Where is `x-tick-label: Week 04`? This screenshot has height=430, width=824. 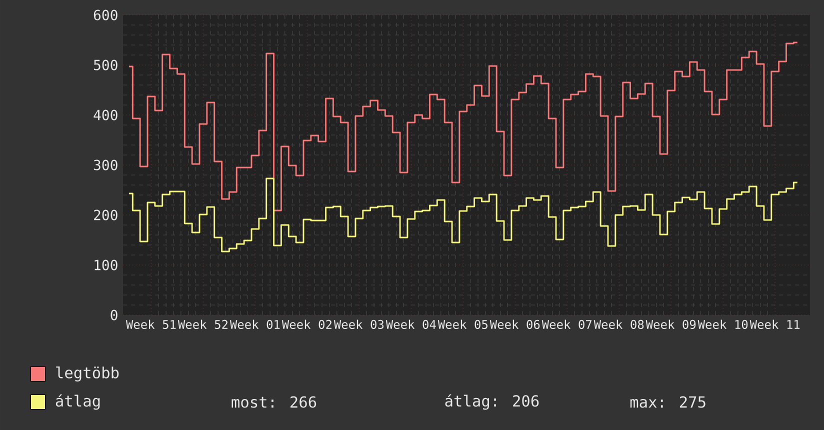
x-tick-label: Week 04 is located at coordinates (411, 324).